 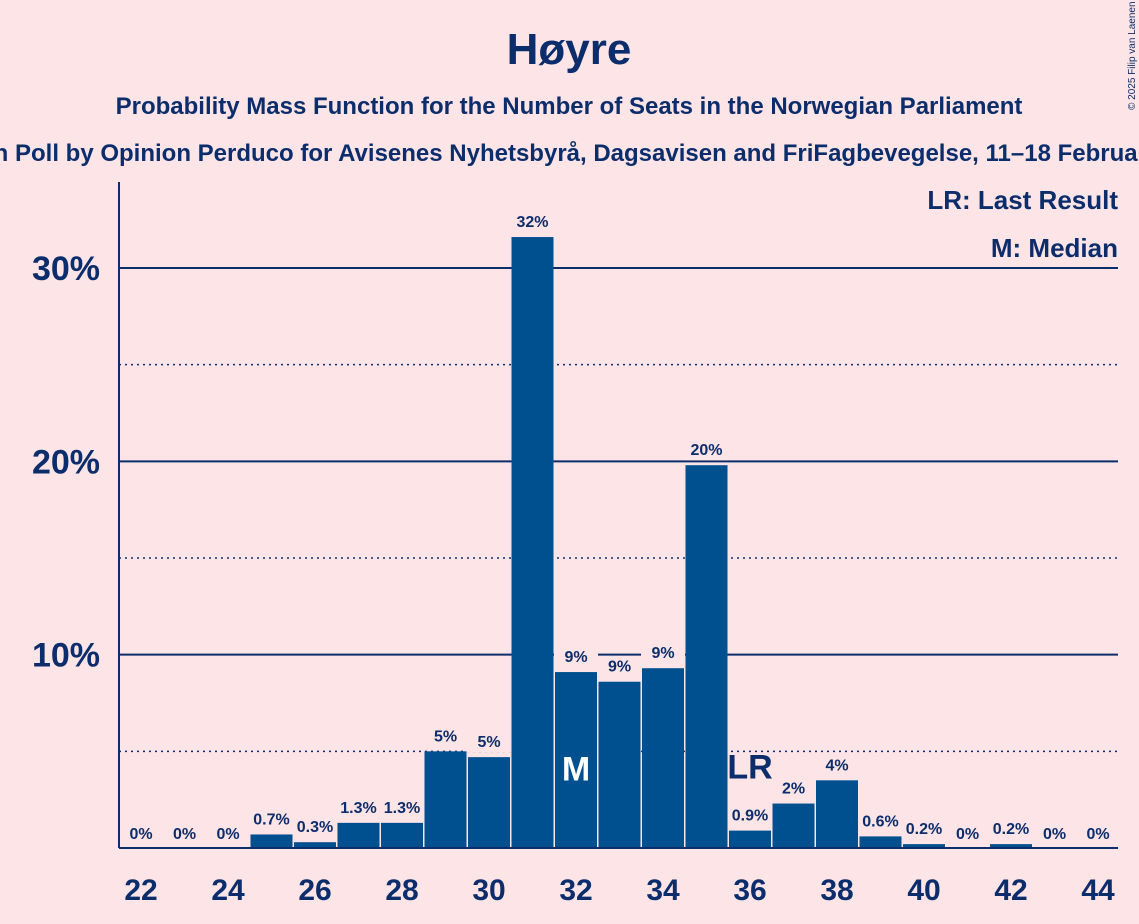 I want to click on x-tick-label: 36, so click(x=749, y=890).